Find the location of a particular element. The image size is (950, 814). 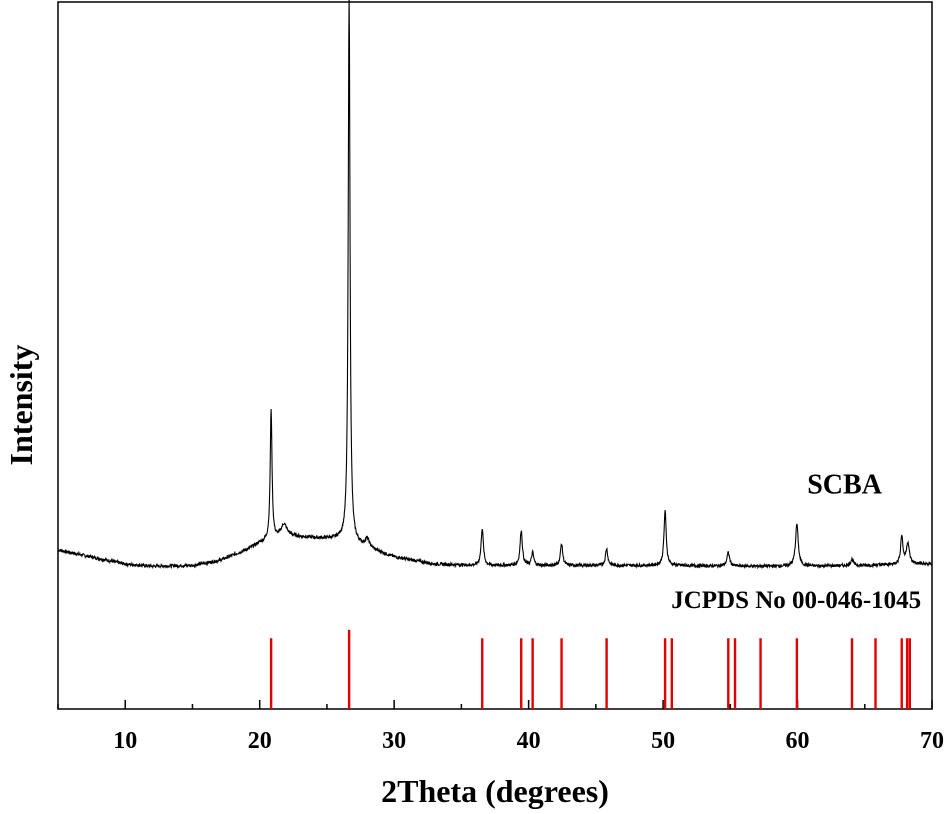

x-tick-label: 40 is located at coordinates (529, 741).